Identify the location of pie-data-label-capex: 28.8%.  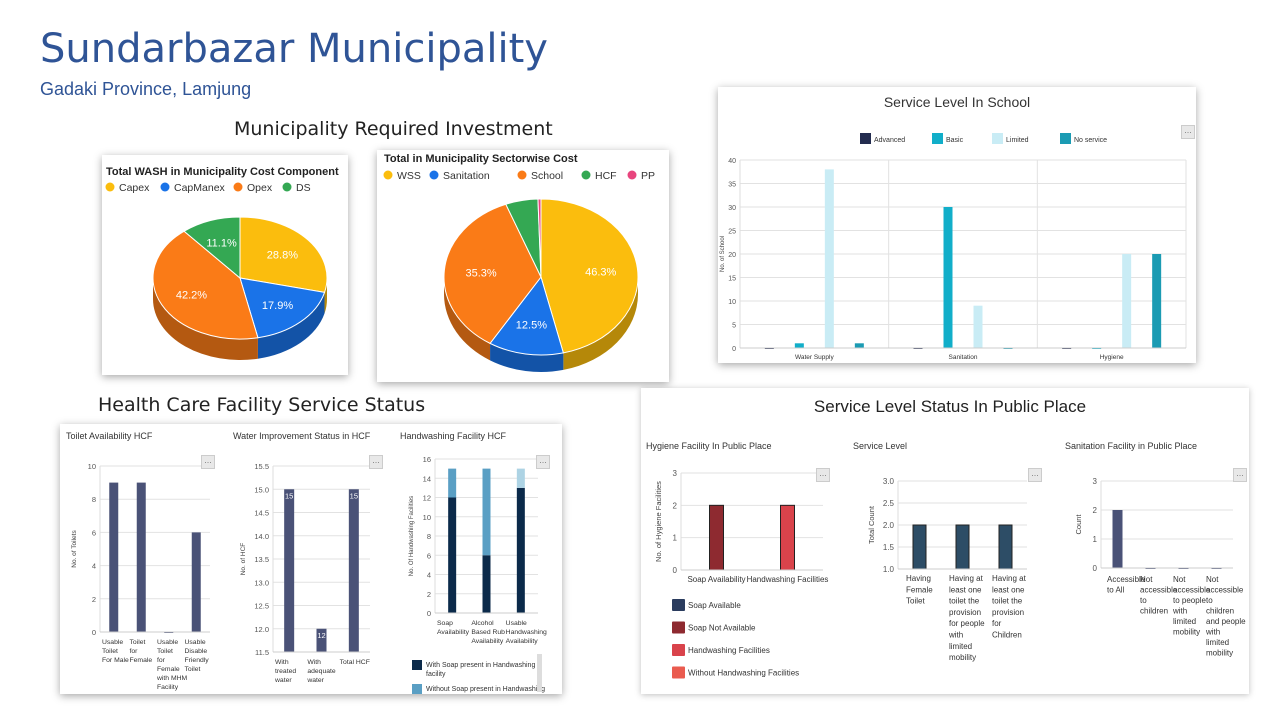
(282, 256).